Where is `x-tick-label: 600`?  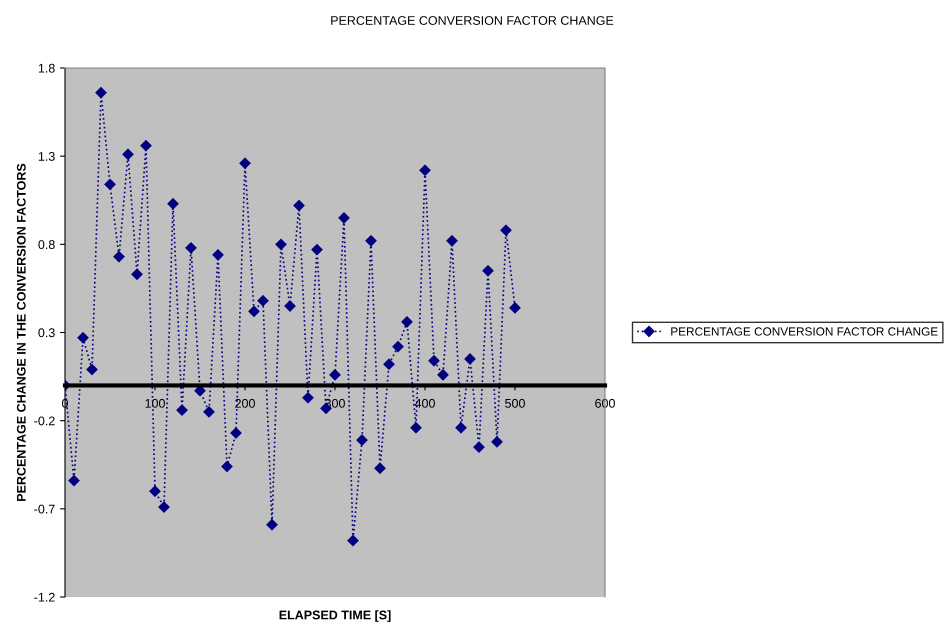 x-tick-label: 600 is located at coordinates (605, 403).